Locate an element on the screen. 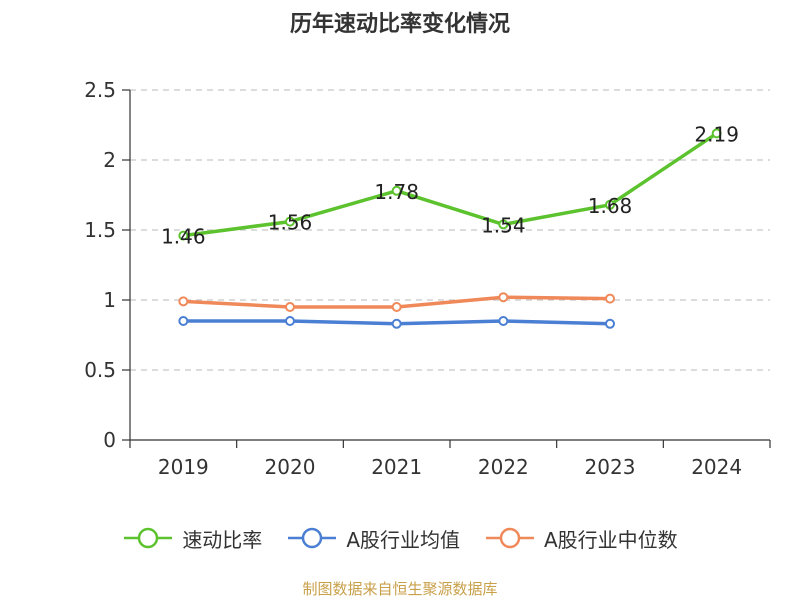 This screenshot has height=600, width=800. y-tick-label: 2 is located at coordinates (109, 160).